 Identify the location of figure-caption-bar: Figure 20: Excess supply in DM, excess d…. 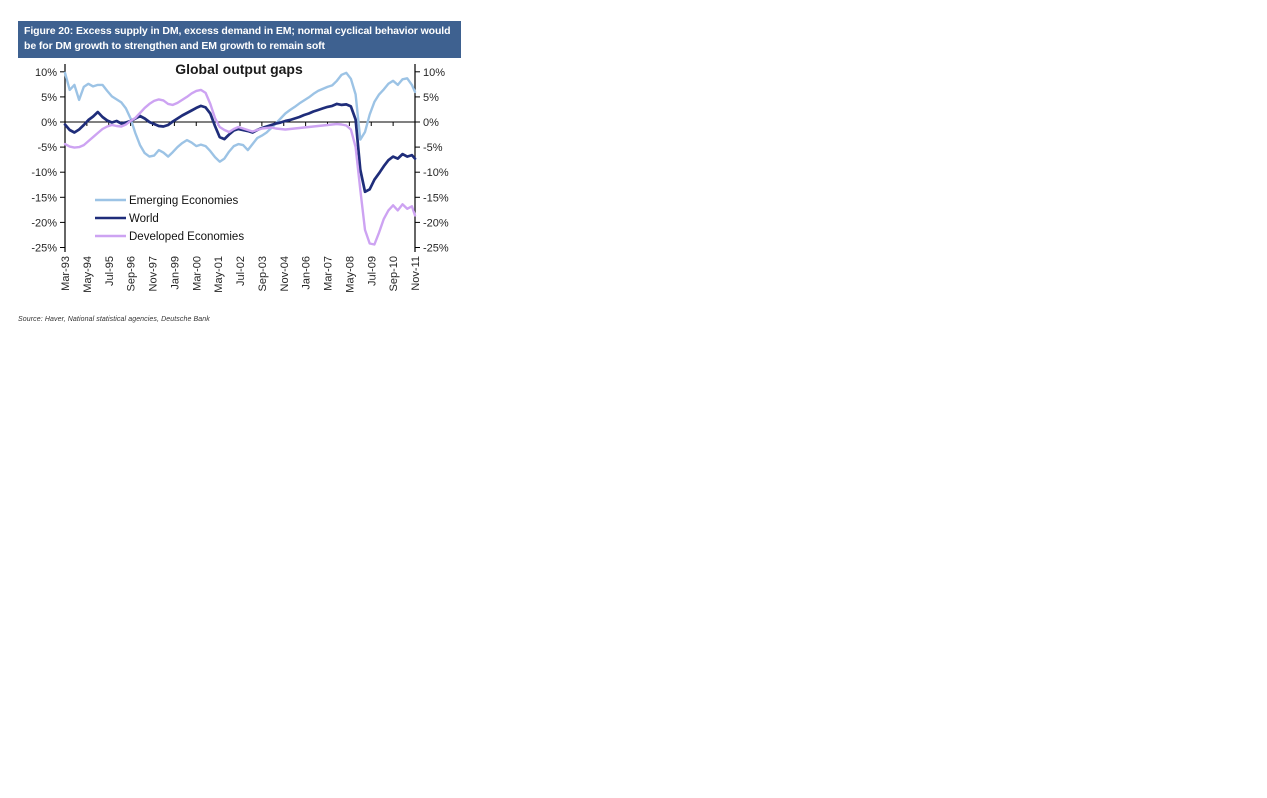
(239, 39).